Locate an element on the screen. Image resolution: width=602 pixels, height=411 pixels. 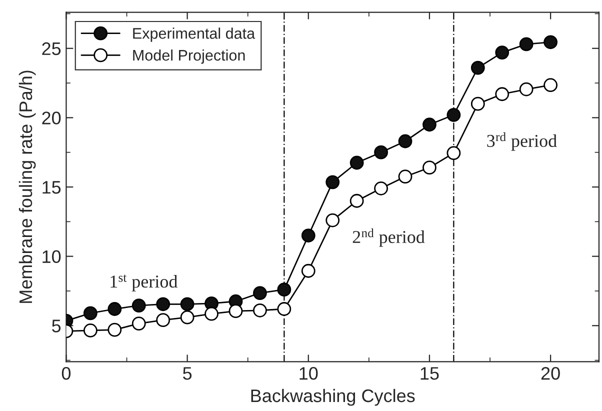
annotation: 2$^{nd}$ period is located at coordinates (388, 237).